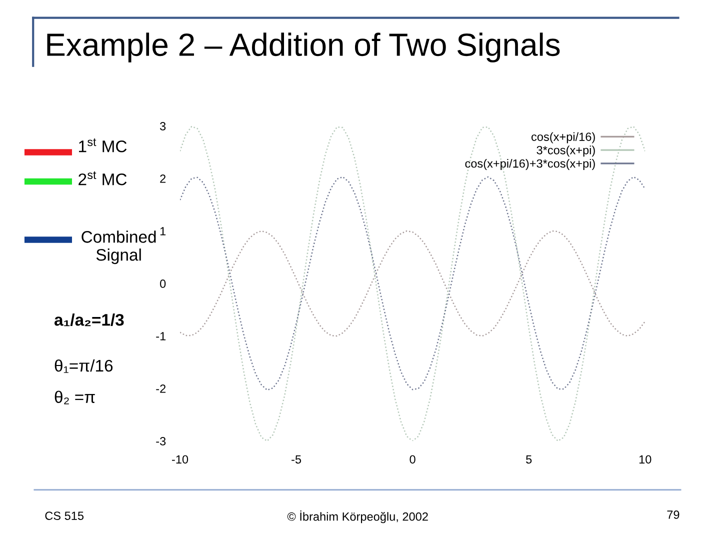 The width and height of the screenshot is (720, 540). What do you see at coordinates (161, 388) in the screenshot?
I see `y-tick-label: -2` at bounding box center [161, 388].